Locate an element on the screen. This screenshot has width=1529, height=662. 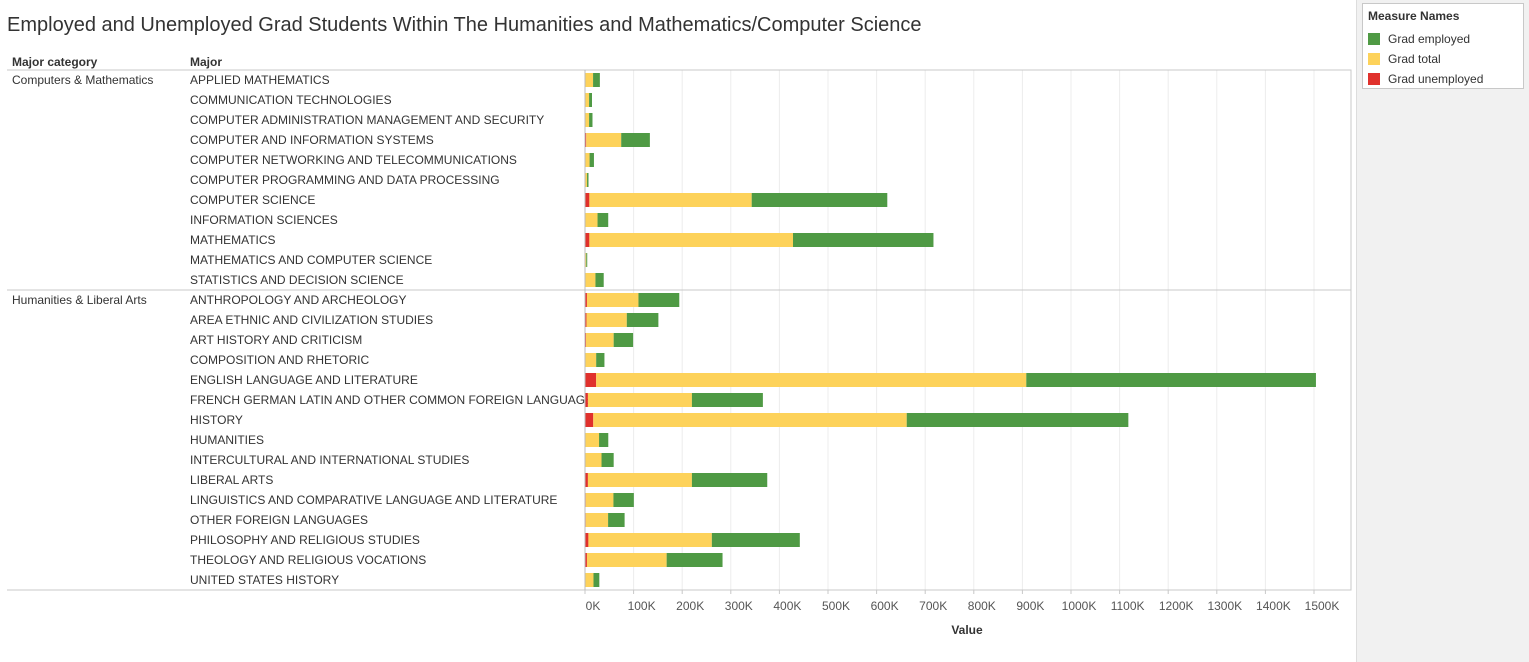
x-tick-label: 1400K is located at coordinates (1273, 606).